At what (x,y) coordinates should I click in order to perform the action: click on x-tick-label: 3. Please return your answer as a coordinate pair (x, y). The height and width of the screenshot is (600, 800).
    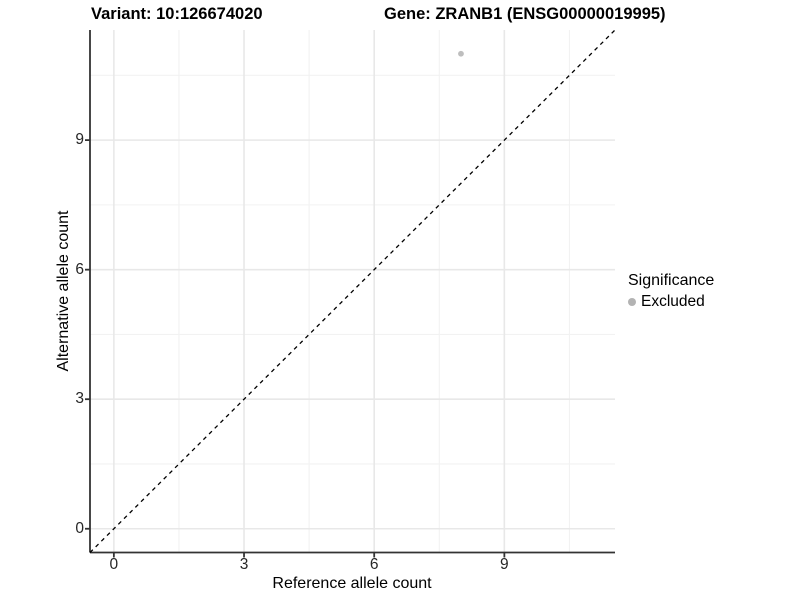
    Looking at the image, I should click on (244, 564).